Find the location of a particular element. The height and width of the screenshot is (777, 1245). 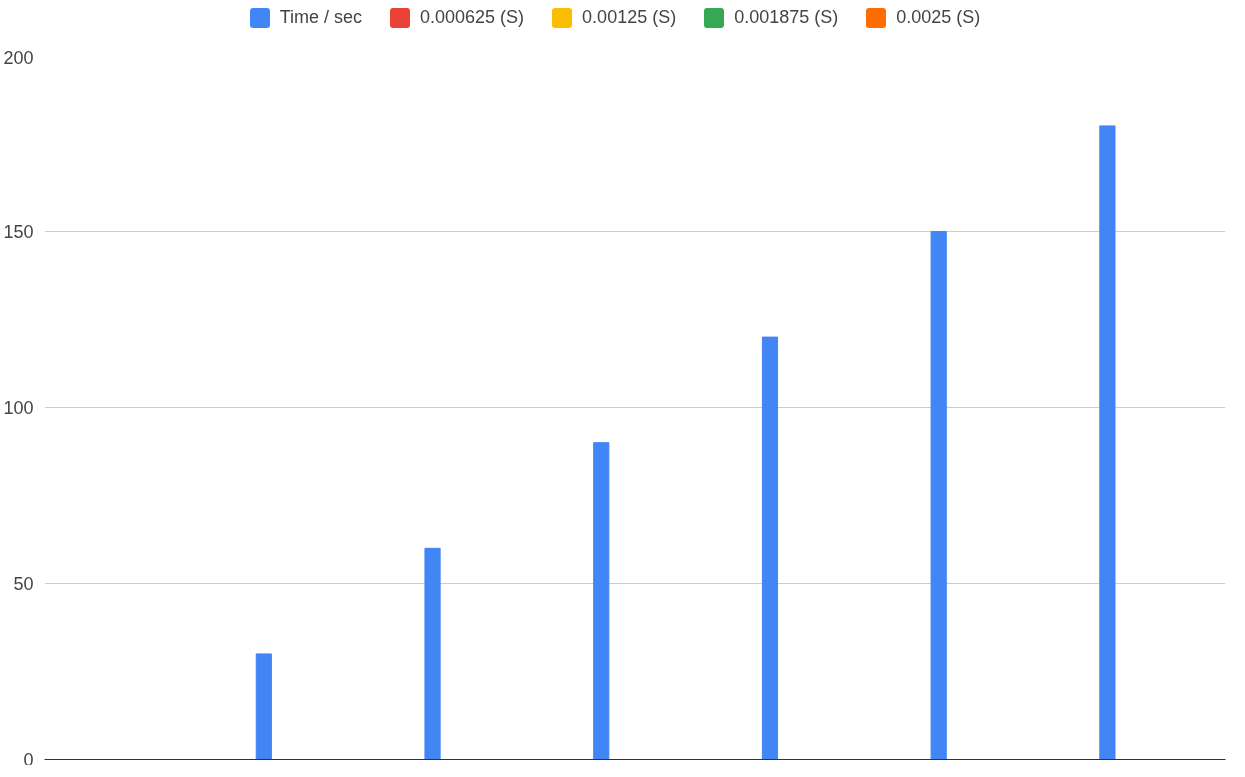

legend-label: Time / sec is located at coordinates (321, 17).